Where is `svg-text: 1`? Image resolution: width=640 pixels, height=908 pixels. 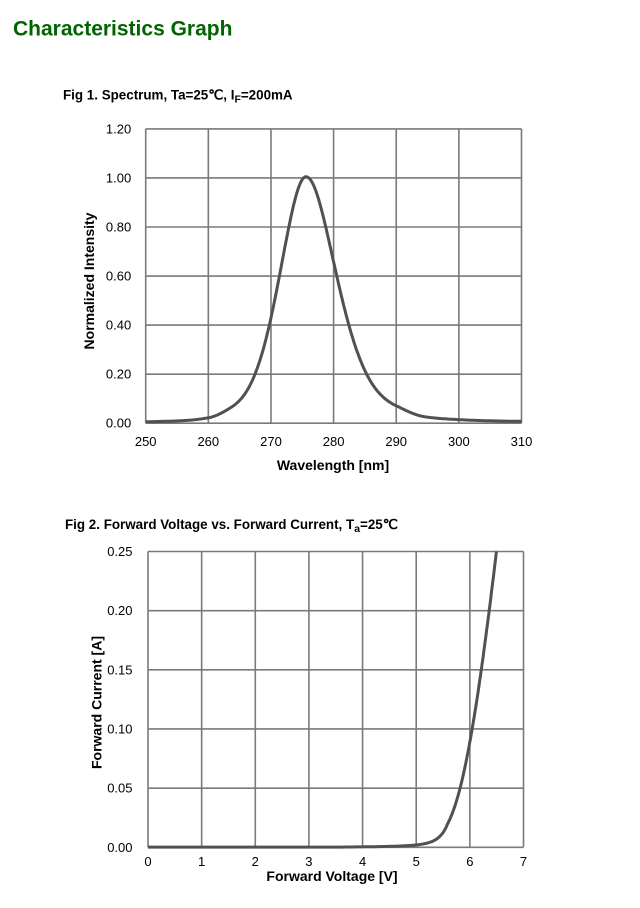 svg-text: 1 is located at coordinates (201, 861).